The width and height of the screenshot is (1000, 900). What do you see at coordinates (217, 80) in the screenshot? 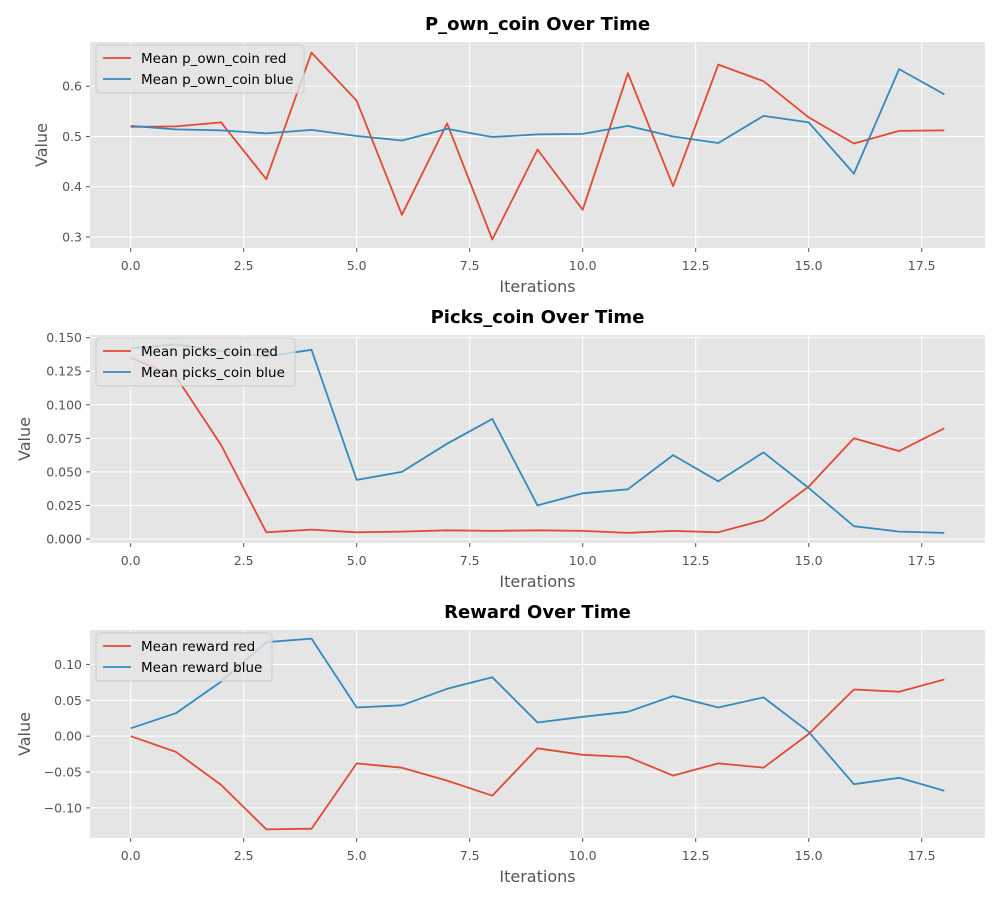
I see `legend-label: Mean p_own_coin blue` at bounding box center [217, 80].